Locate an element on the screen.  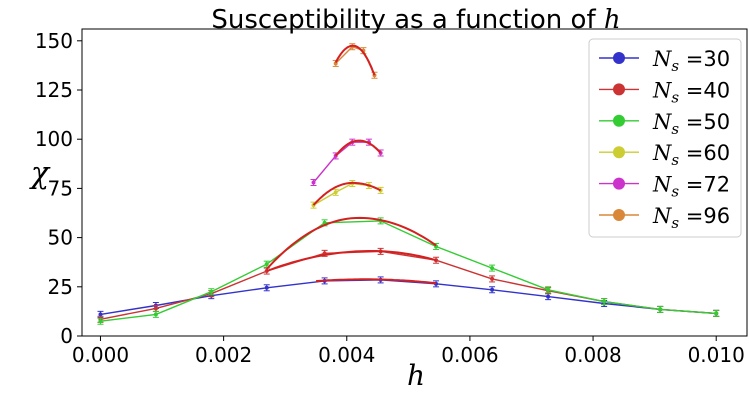
legend-label: Ns =50 is located at coordinates (691, 124).